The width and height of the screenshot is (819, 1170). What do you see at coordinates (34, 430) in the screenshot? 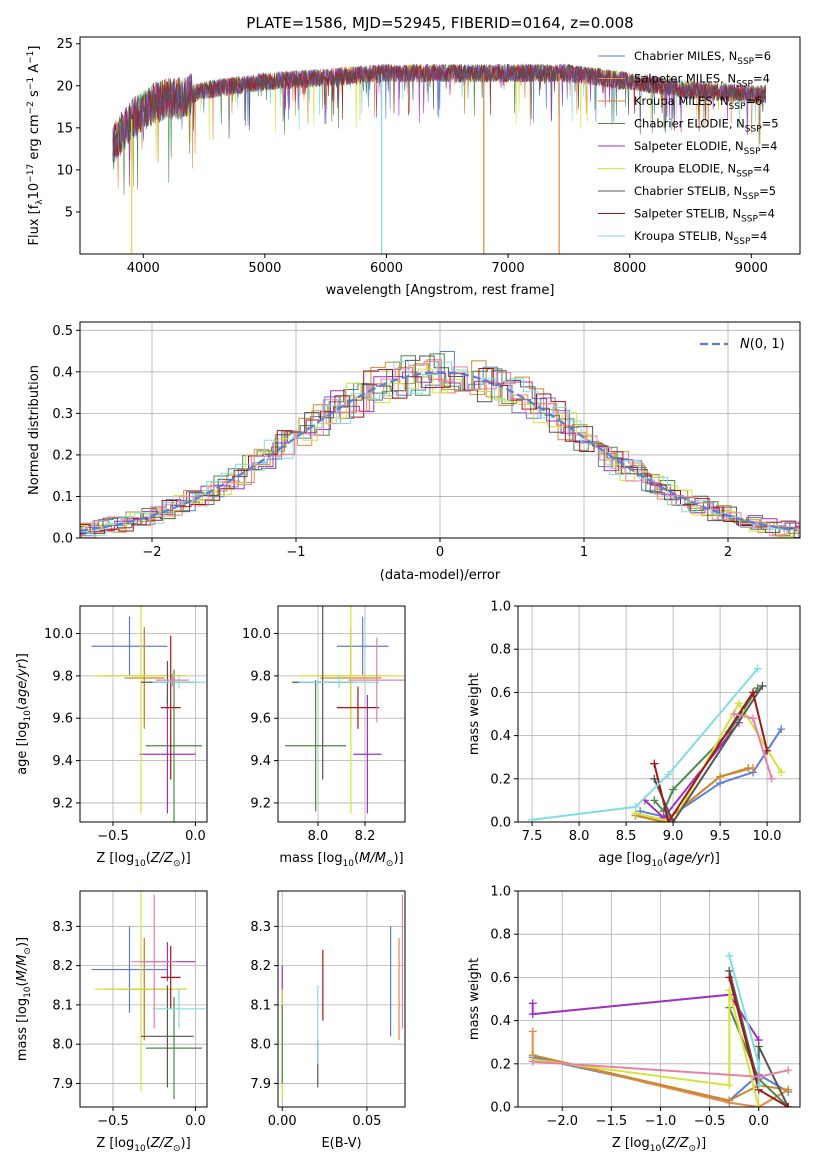
I see `y-axis-label: Normed distribution` at bounding box center [34, 430].